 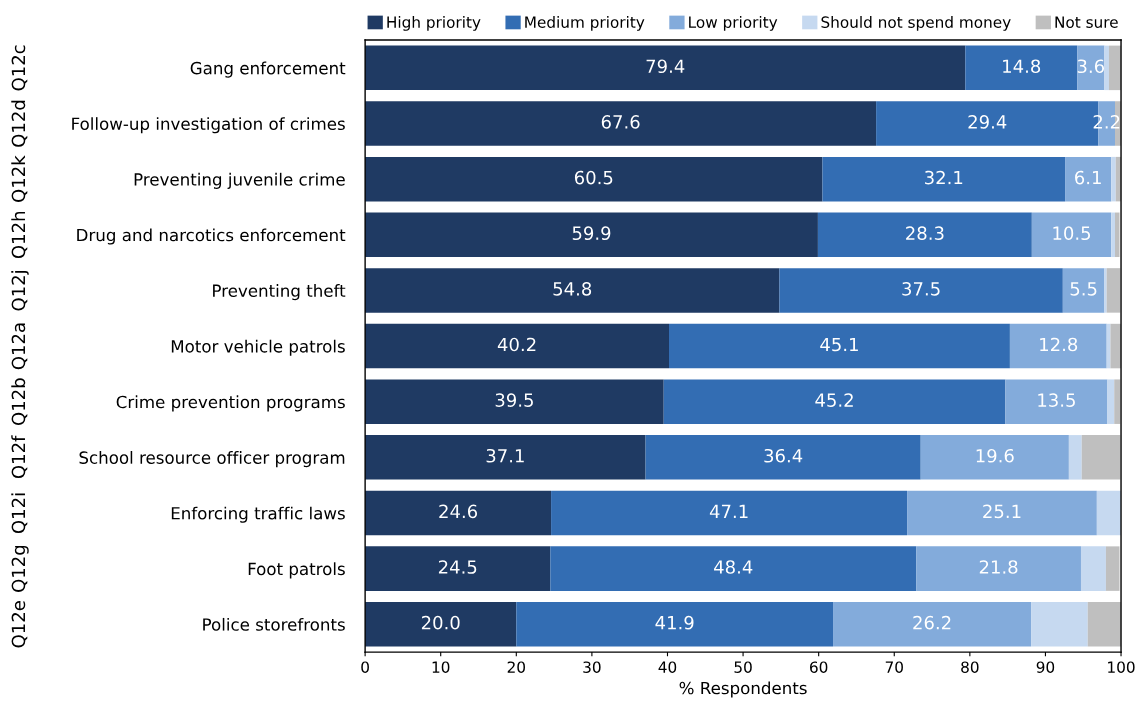 What do you see at coordinates (987, 122) in the screenshot?
I see `data-label: 29.4` at bounding box center [987, 122].